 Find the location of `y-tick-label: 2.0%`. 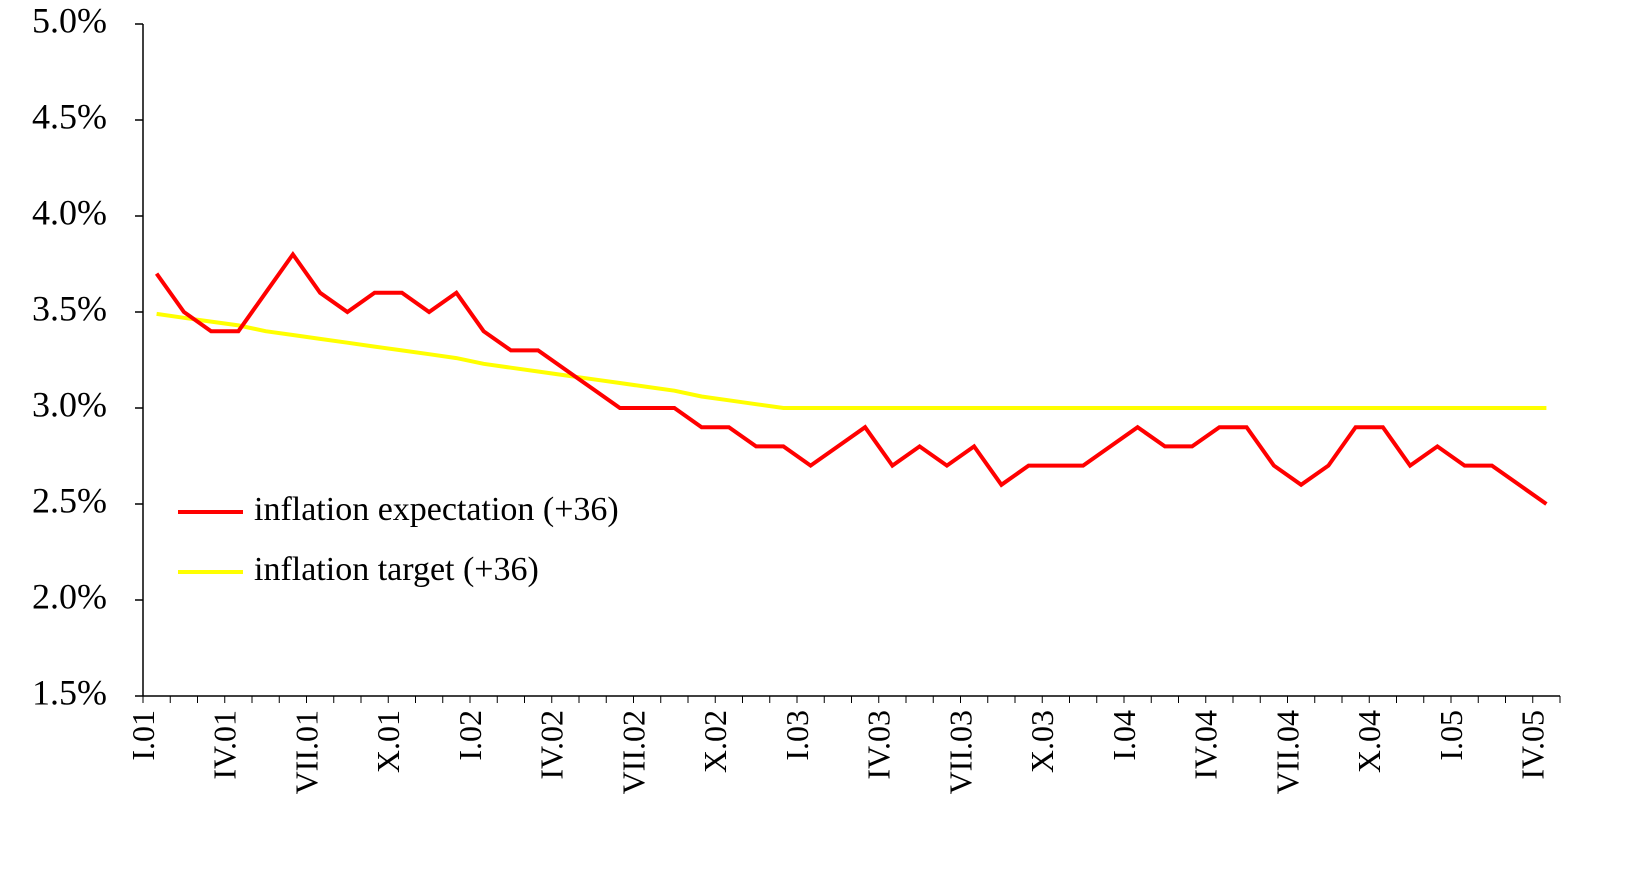

y-tick-label: 2.0% is located at coordinates (69, 596).